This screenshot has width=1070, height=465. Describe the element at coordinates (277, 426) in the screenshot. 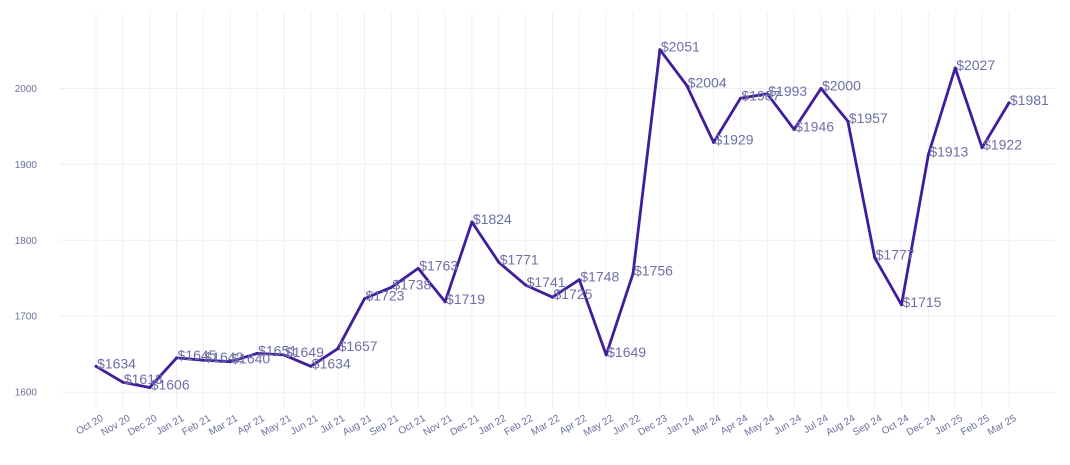

I see `x-tick-label: May 21` at that location.